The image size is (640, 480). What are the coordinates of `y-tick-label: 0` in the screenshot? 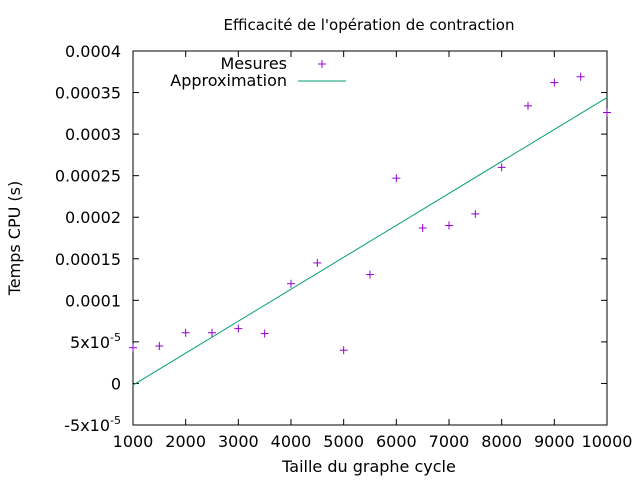 It's located at (116, 383).